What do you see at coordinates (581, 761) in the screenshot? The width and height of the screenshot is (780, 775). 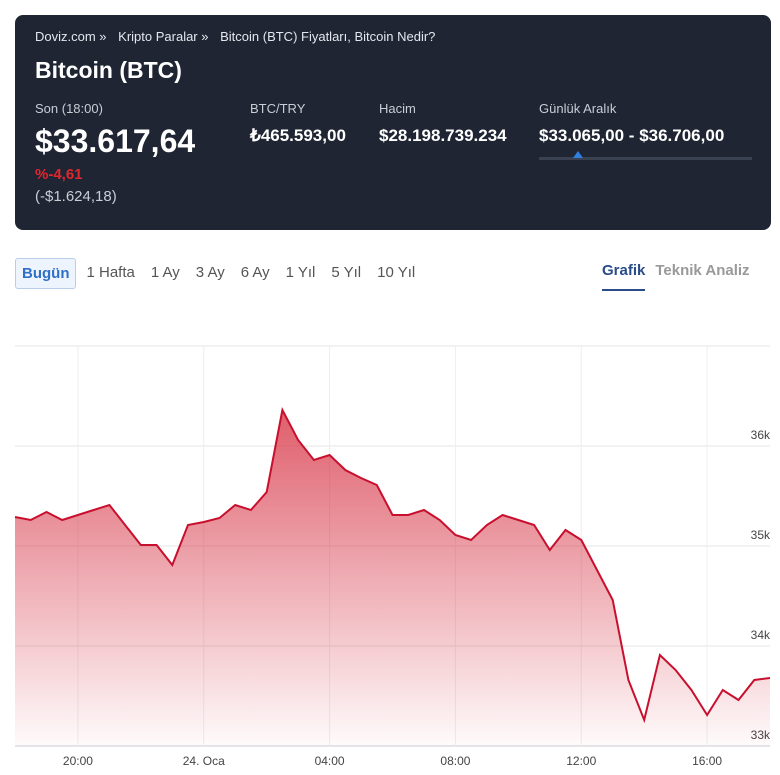 I see `x-tick-label: 12:00` at bounding box center [581, 761].